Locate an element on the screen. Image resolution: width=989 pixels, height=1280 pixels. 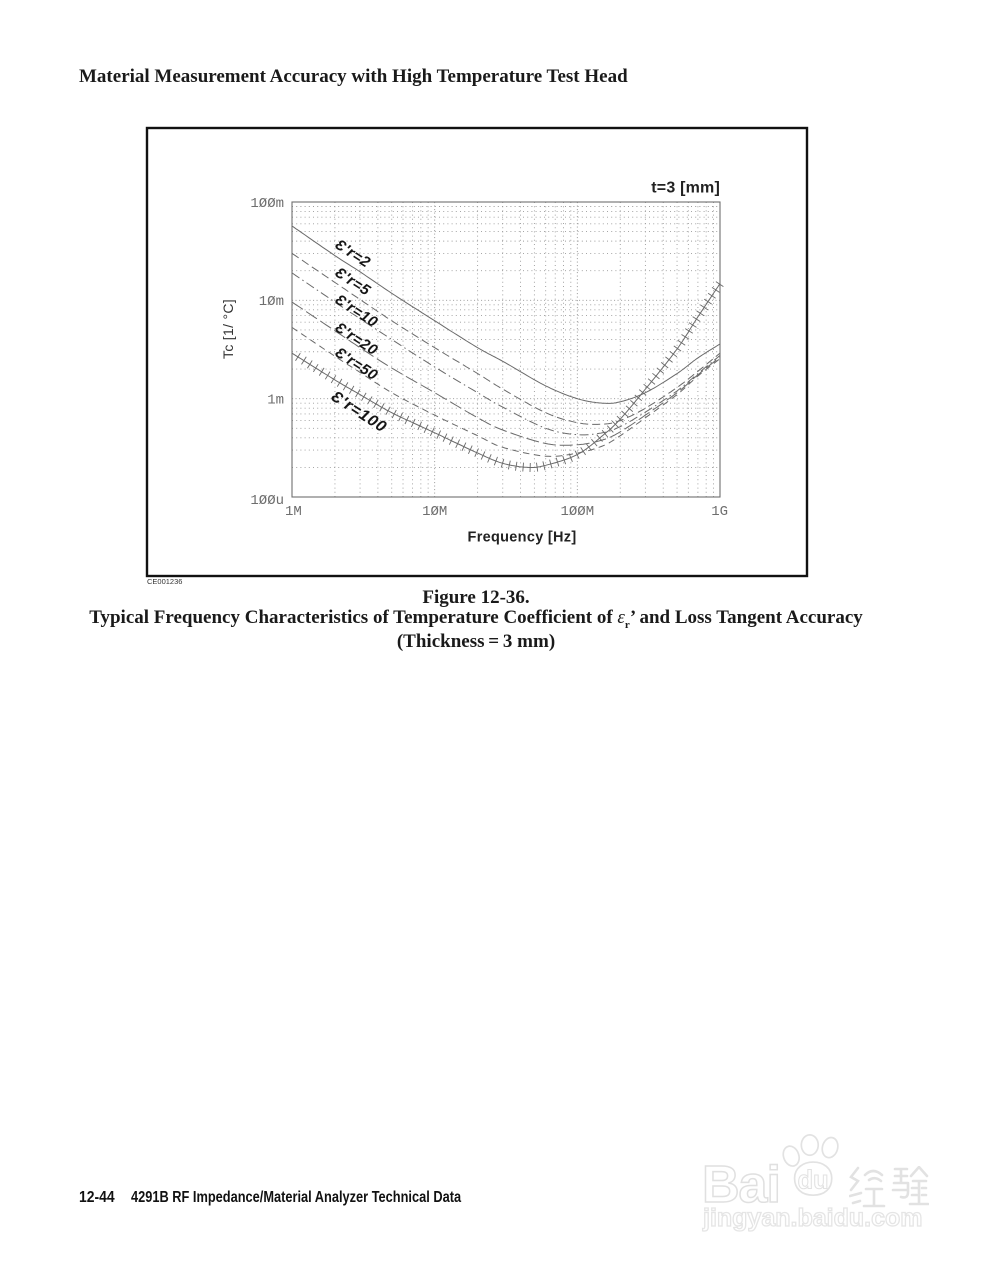
svg-text: 1m is located at coordinates (275, 401).